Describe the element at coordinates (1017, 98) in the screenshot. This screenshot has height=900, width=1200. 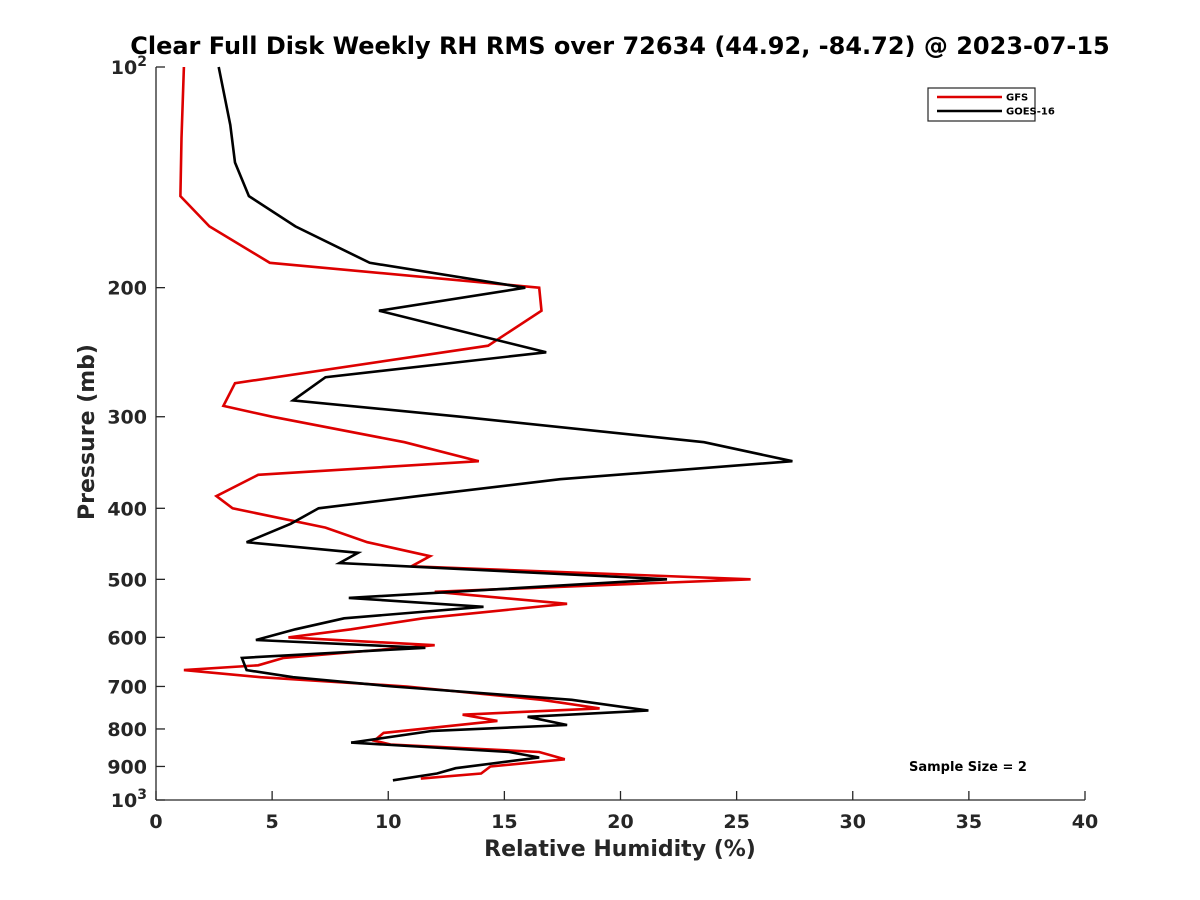
I see `legend-label-gfs: GFS` at that location.